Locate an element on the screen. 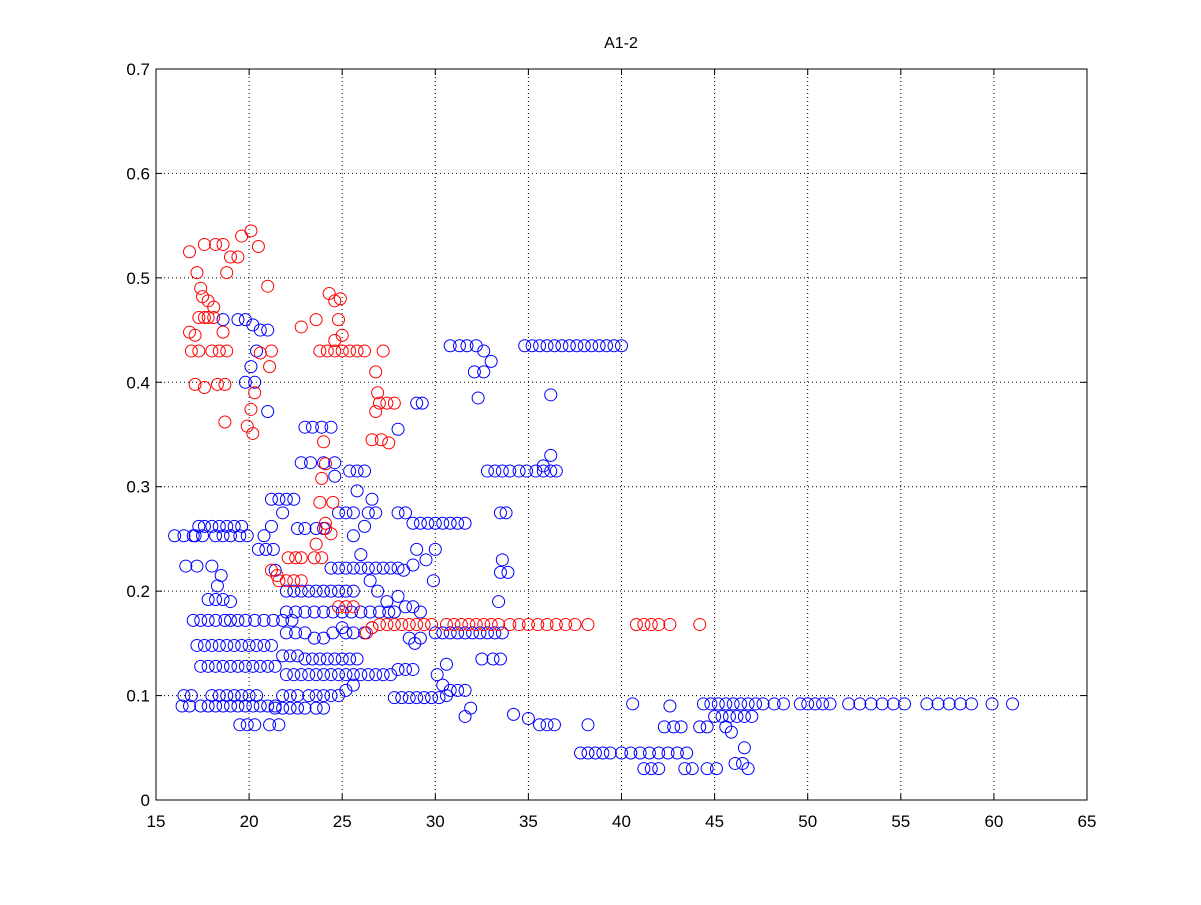 The height and width of the screenshot is (905, 1201). y-tick-label: 0.6 is located at coordinates (138, 173).